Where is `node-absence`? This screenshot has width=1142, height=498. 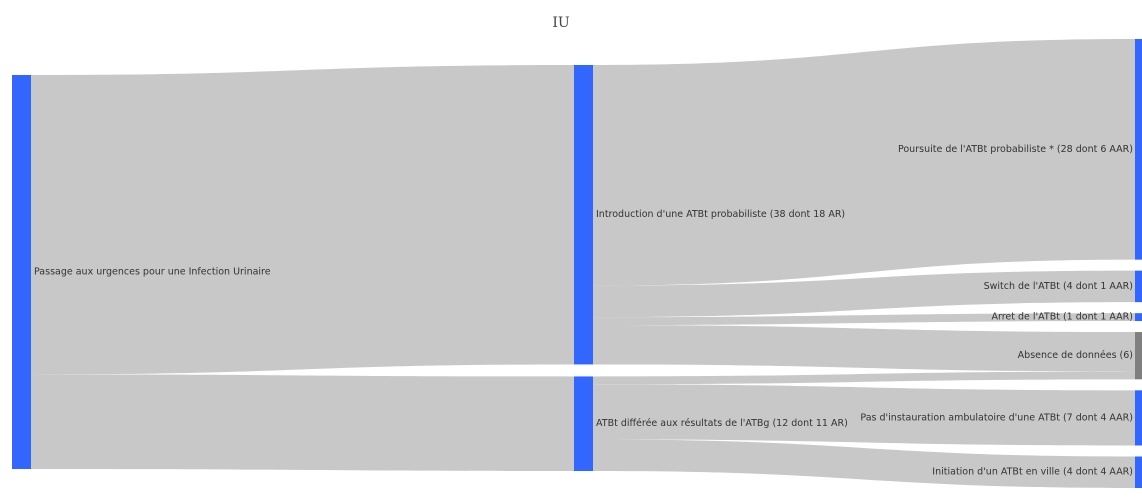 node-absence is located at coordinates (1138, 356).